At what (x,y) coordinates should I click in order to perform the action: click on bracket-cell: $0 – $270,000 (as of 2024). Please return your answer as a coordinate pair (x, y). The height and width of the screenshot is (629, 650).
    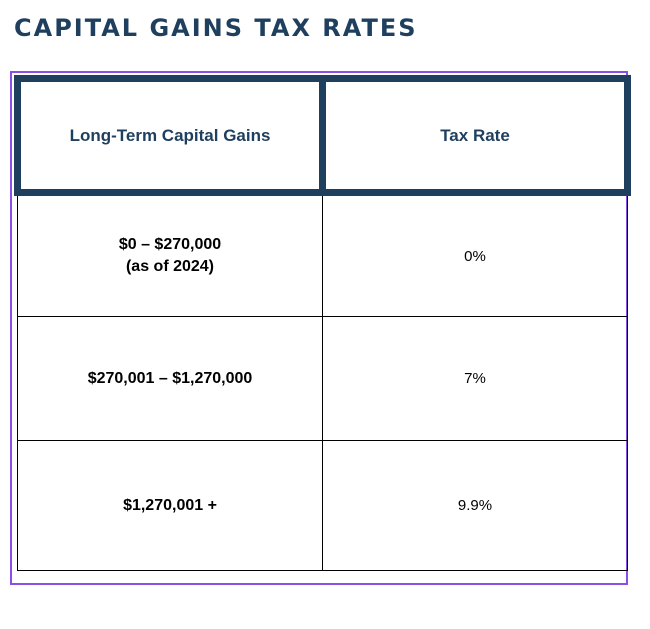
    Looking at the image, I should click on (170, 254).